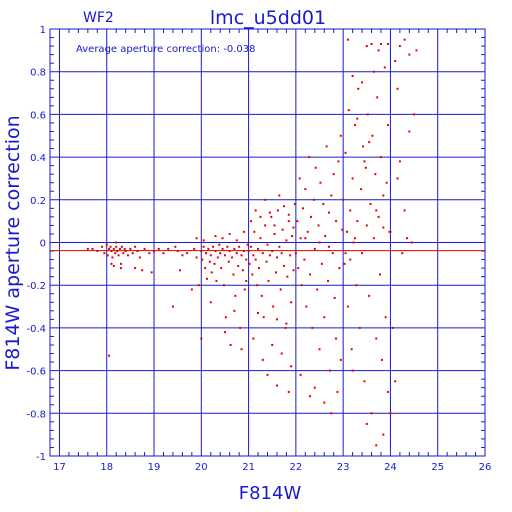  I want to click on x-tick-label: 21, so click(248, 467).